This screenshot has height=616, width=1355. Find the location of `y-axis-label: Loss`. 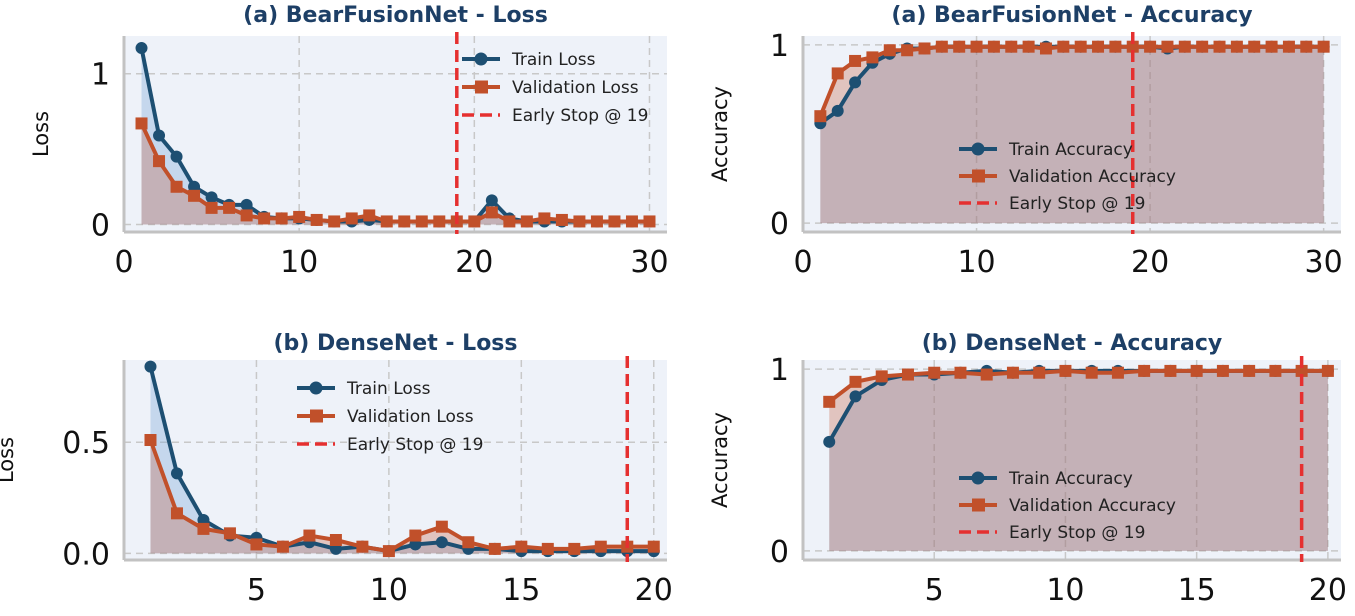

y-axis-label: Loss is located at coordinates (41, 134).